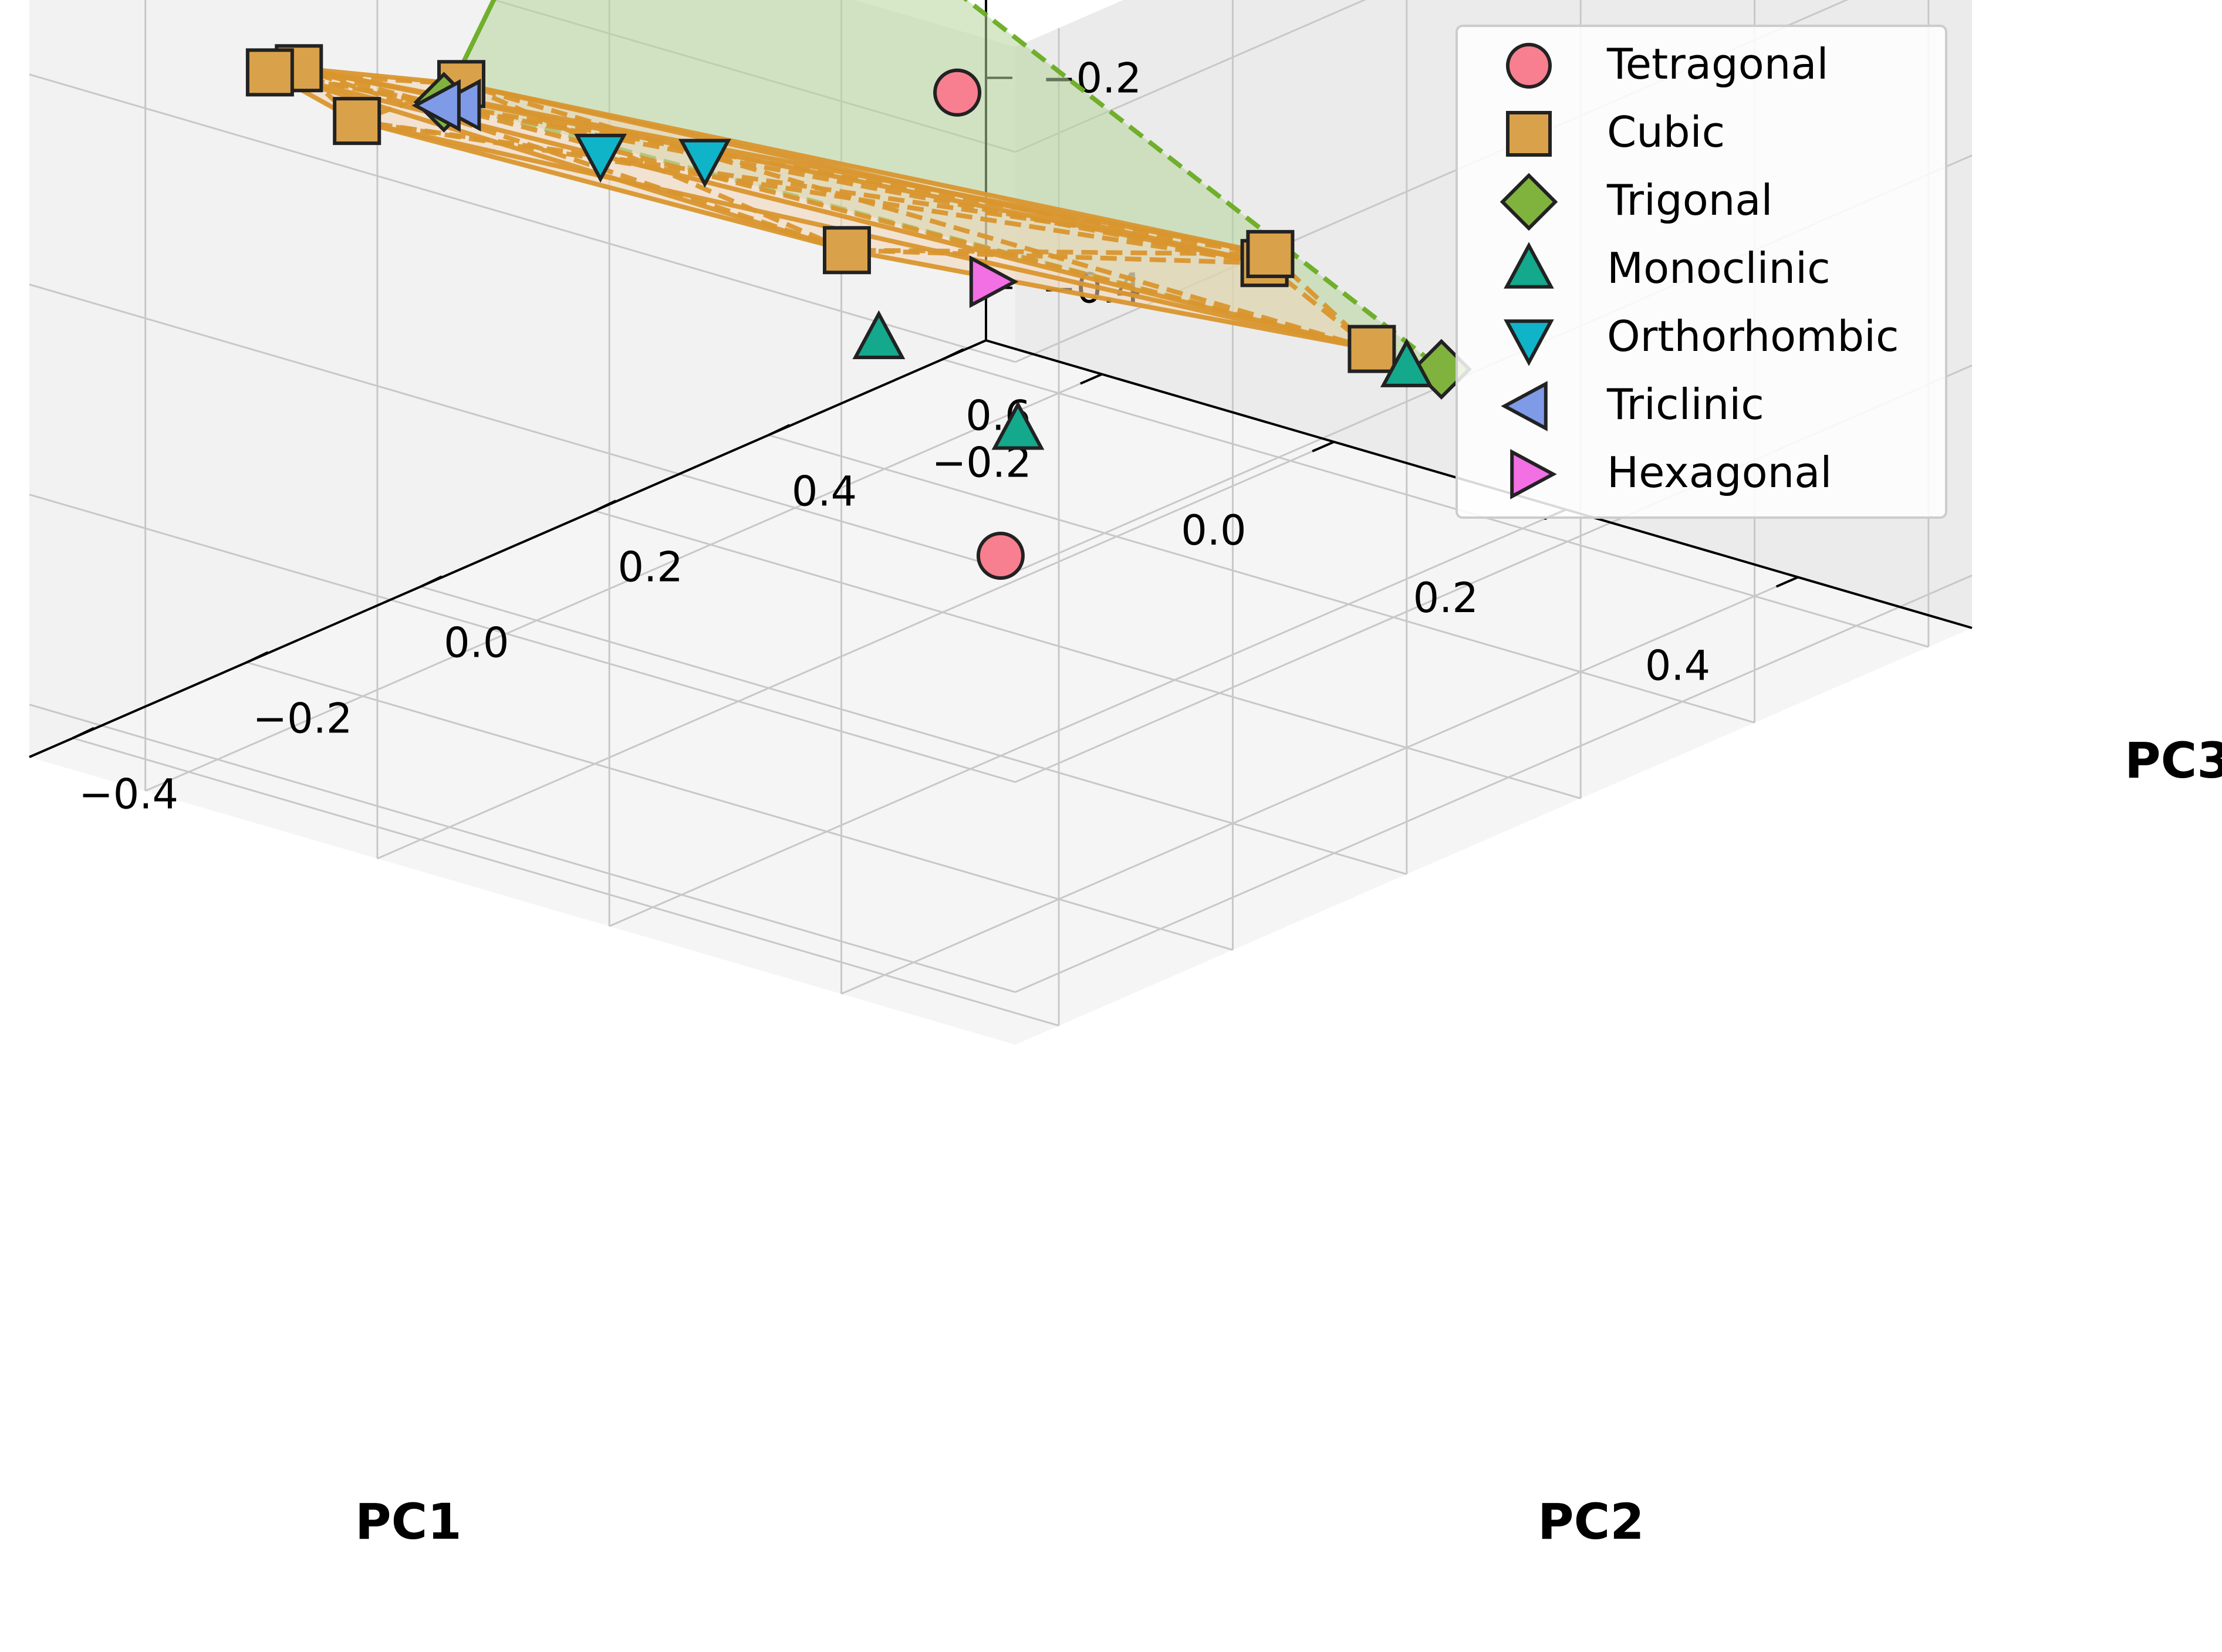 Image resolution: width=2222 pixels, height=1652 pixels. What do you see at coordinates (436, 105) in the screenshot?
I see `triclinic-point` at bounding box center [436, 105].